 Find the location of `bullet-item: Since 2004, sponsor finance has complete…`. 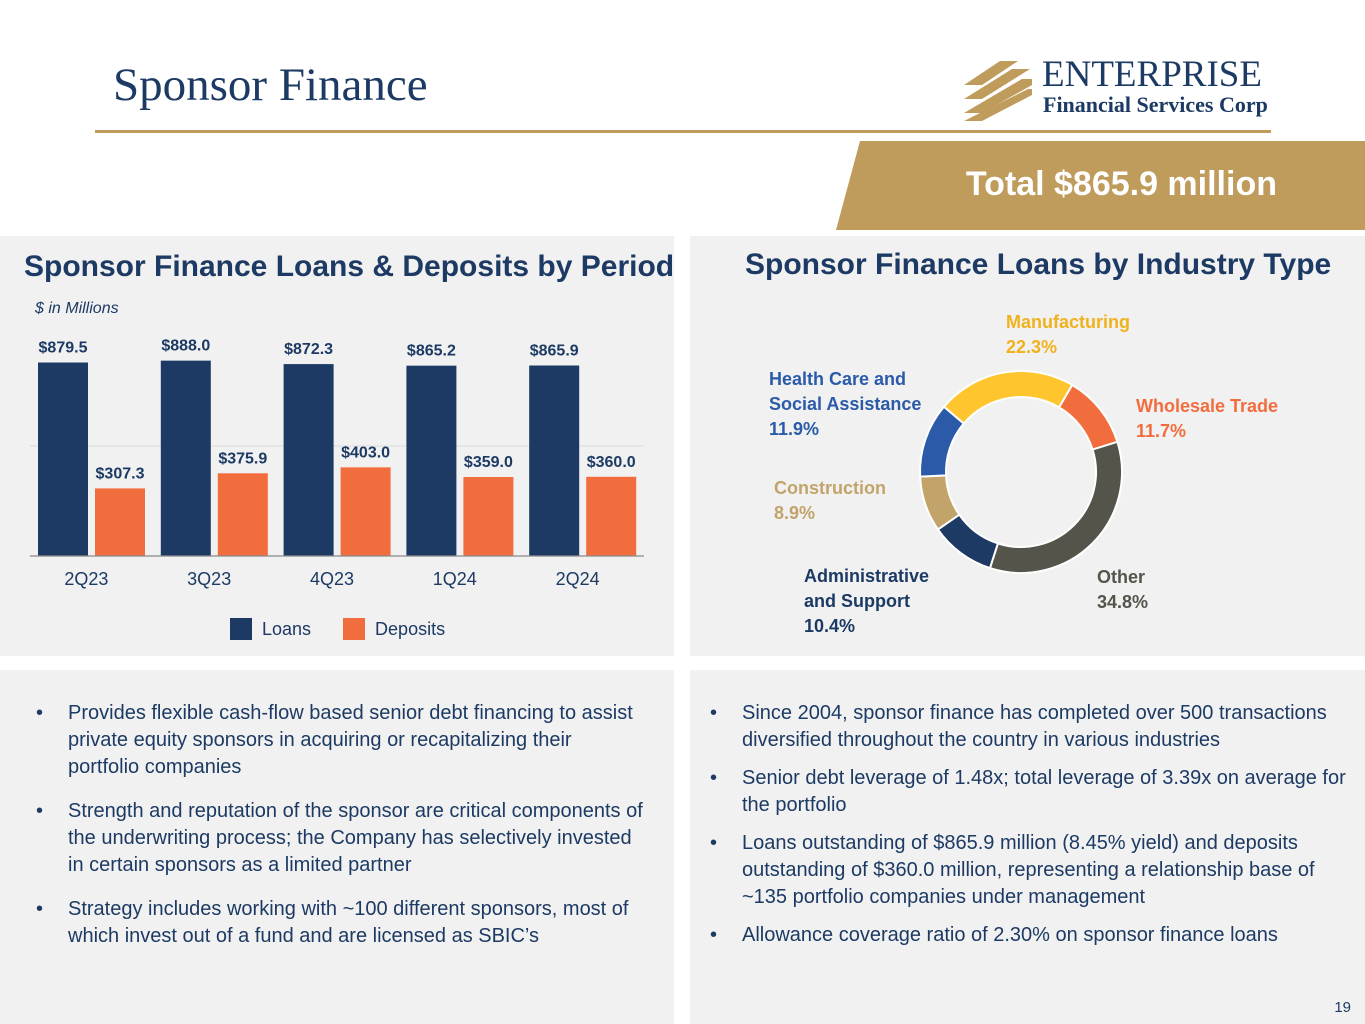

bullet-item: Since 2004, sponsor finance has complete… is located at coordinates (1028, 727).